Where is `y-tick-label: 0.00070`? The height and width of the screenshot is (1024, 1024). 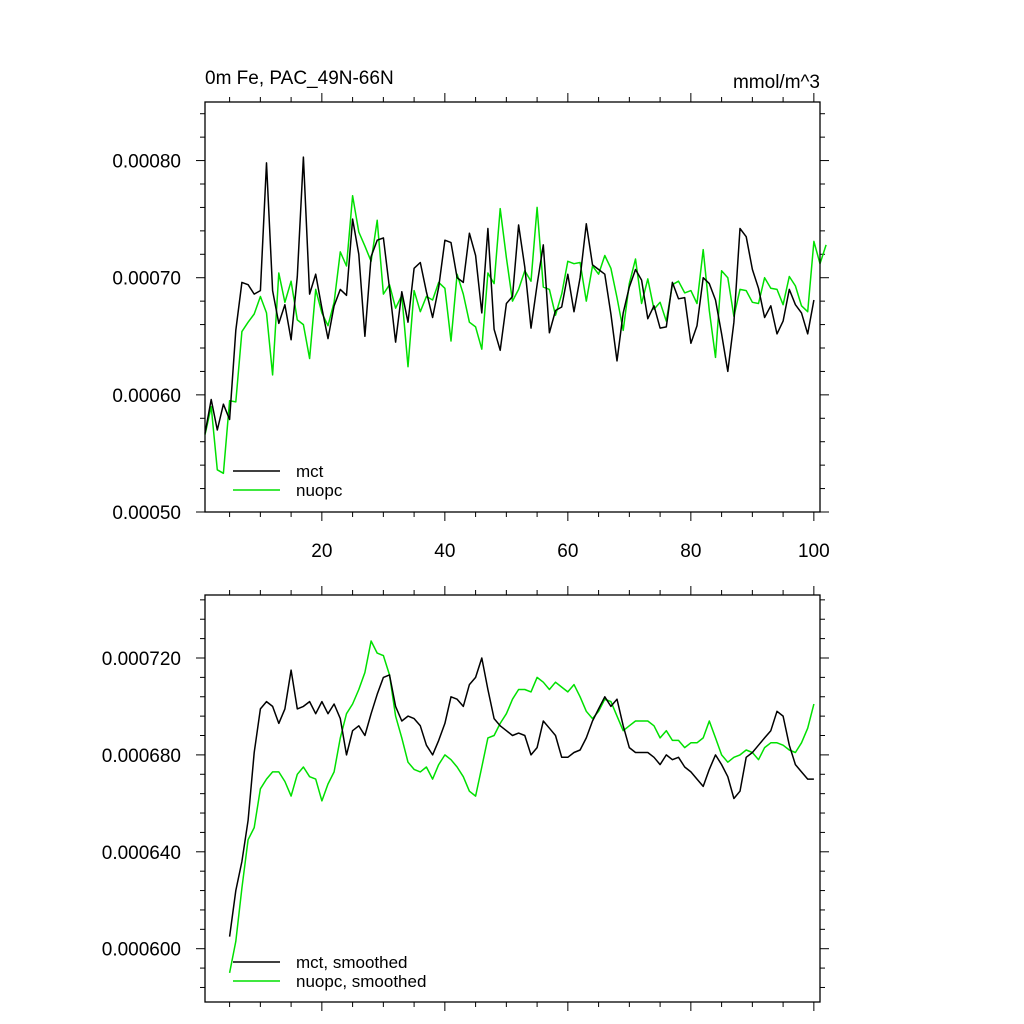
y-tick-label: 0.00070 is located at coordinates (146, 279).